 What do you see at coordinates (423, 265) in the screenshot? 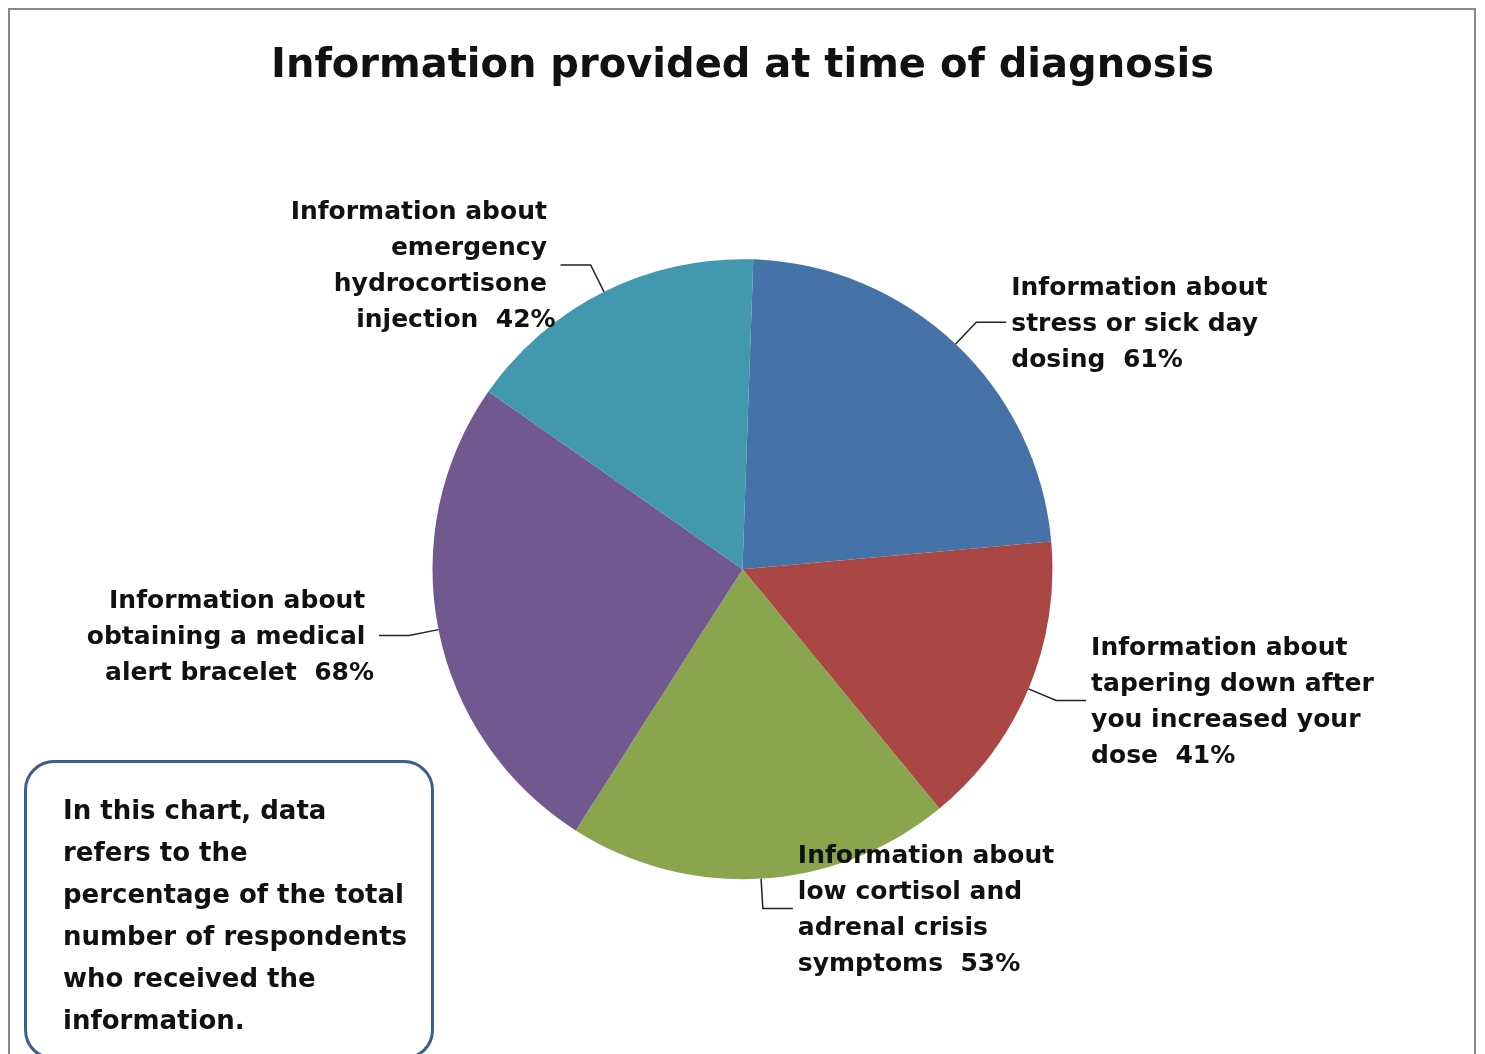
I see `slice-label: Information about emergency hydrocortisone injection 42%` at bounding box center [423, 265].